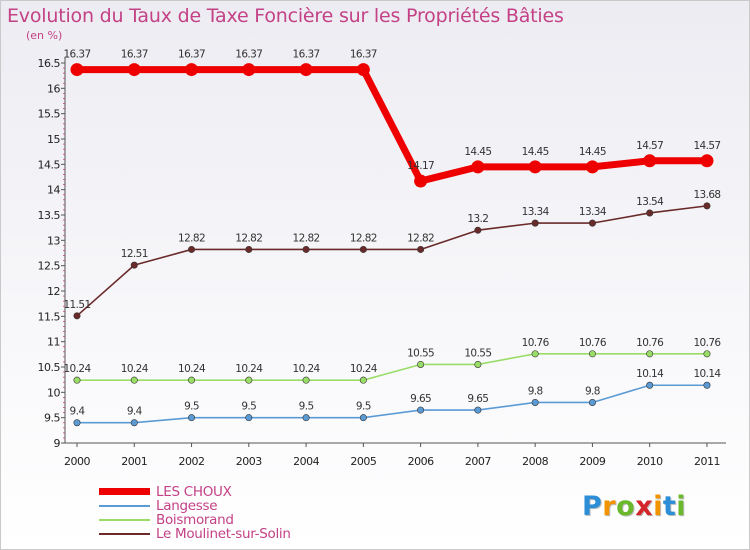 This screenshot has width=750, height=550. I want to click on data-label: 14.17, so click(420, 166).